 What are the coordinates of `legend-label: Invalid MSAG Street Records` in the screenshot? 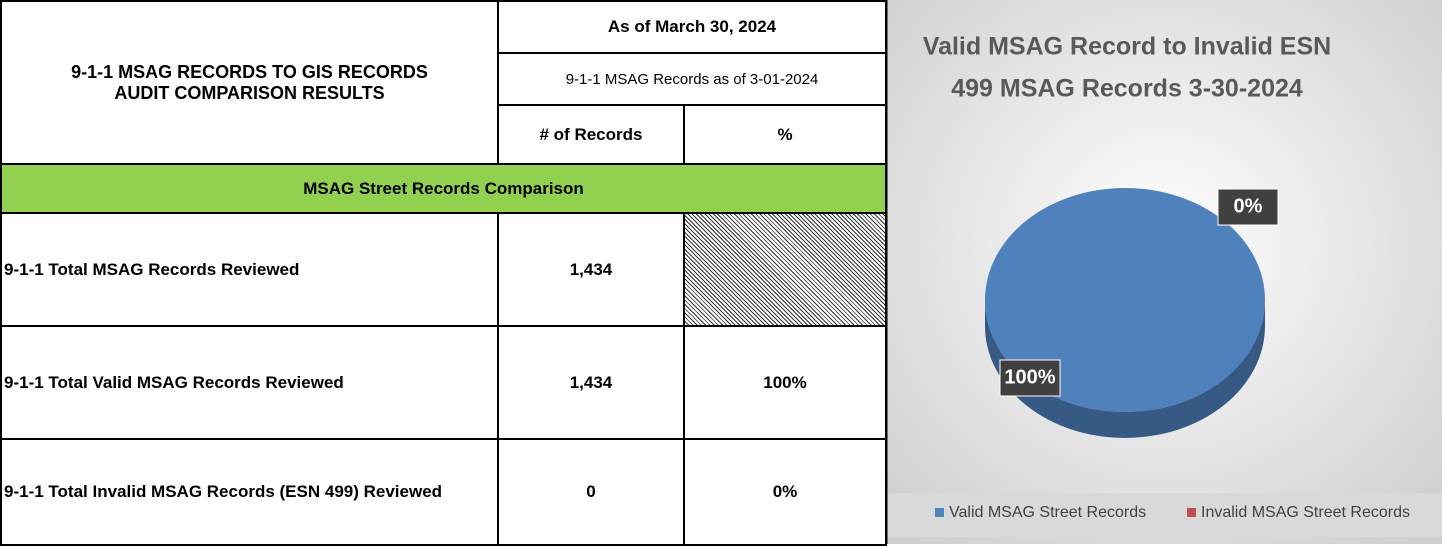 It's located at (1305, 512).